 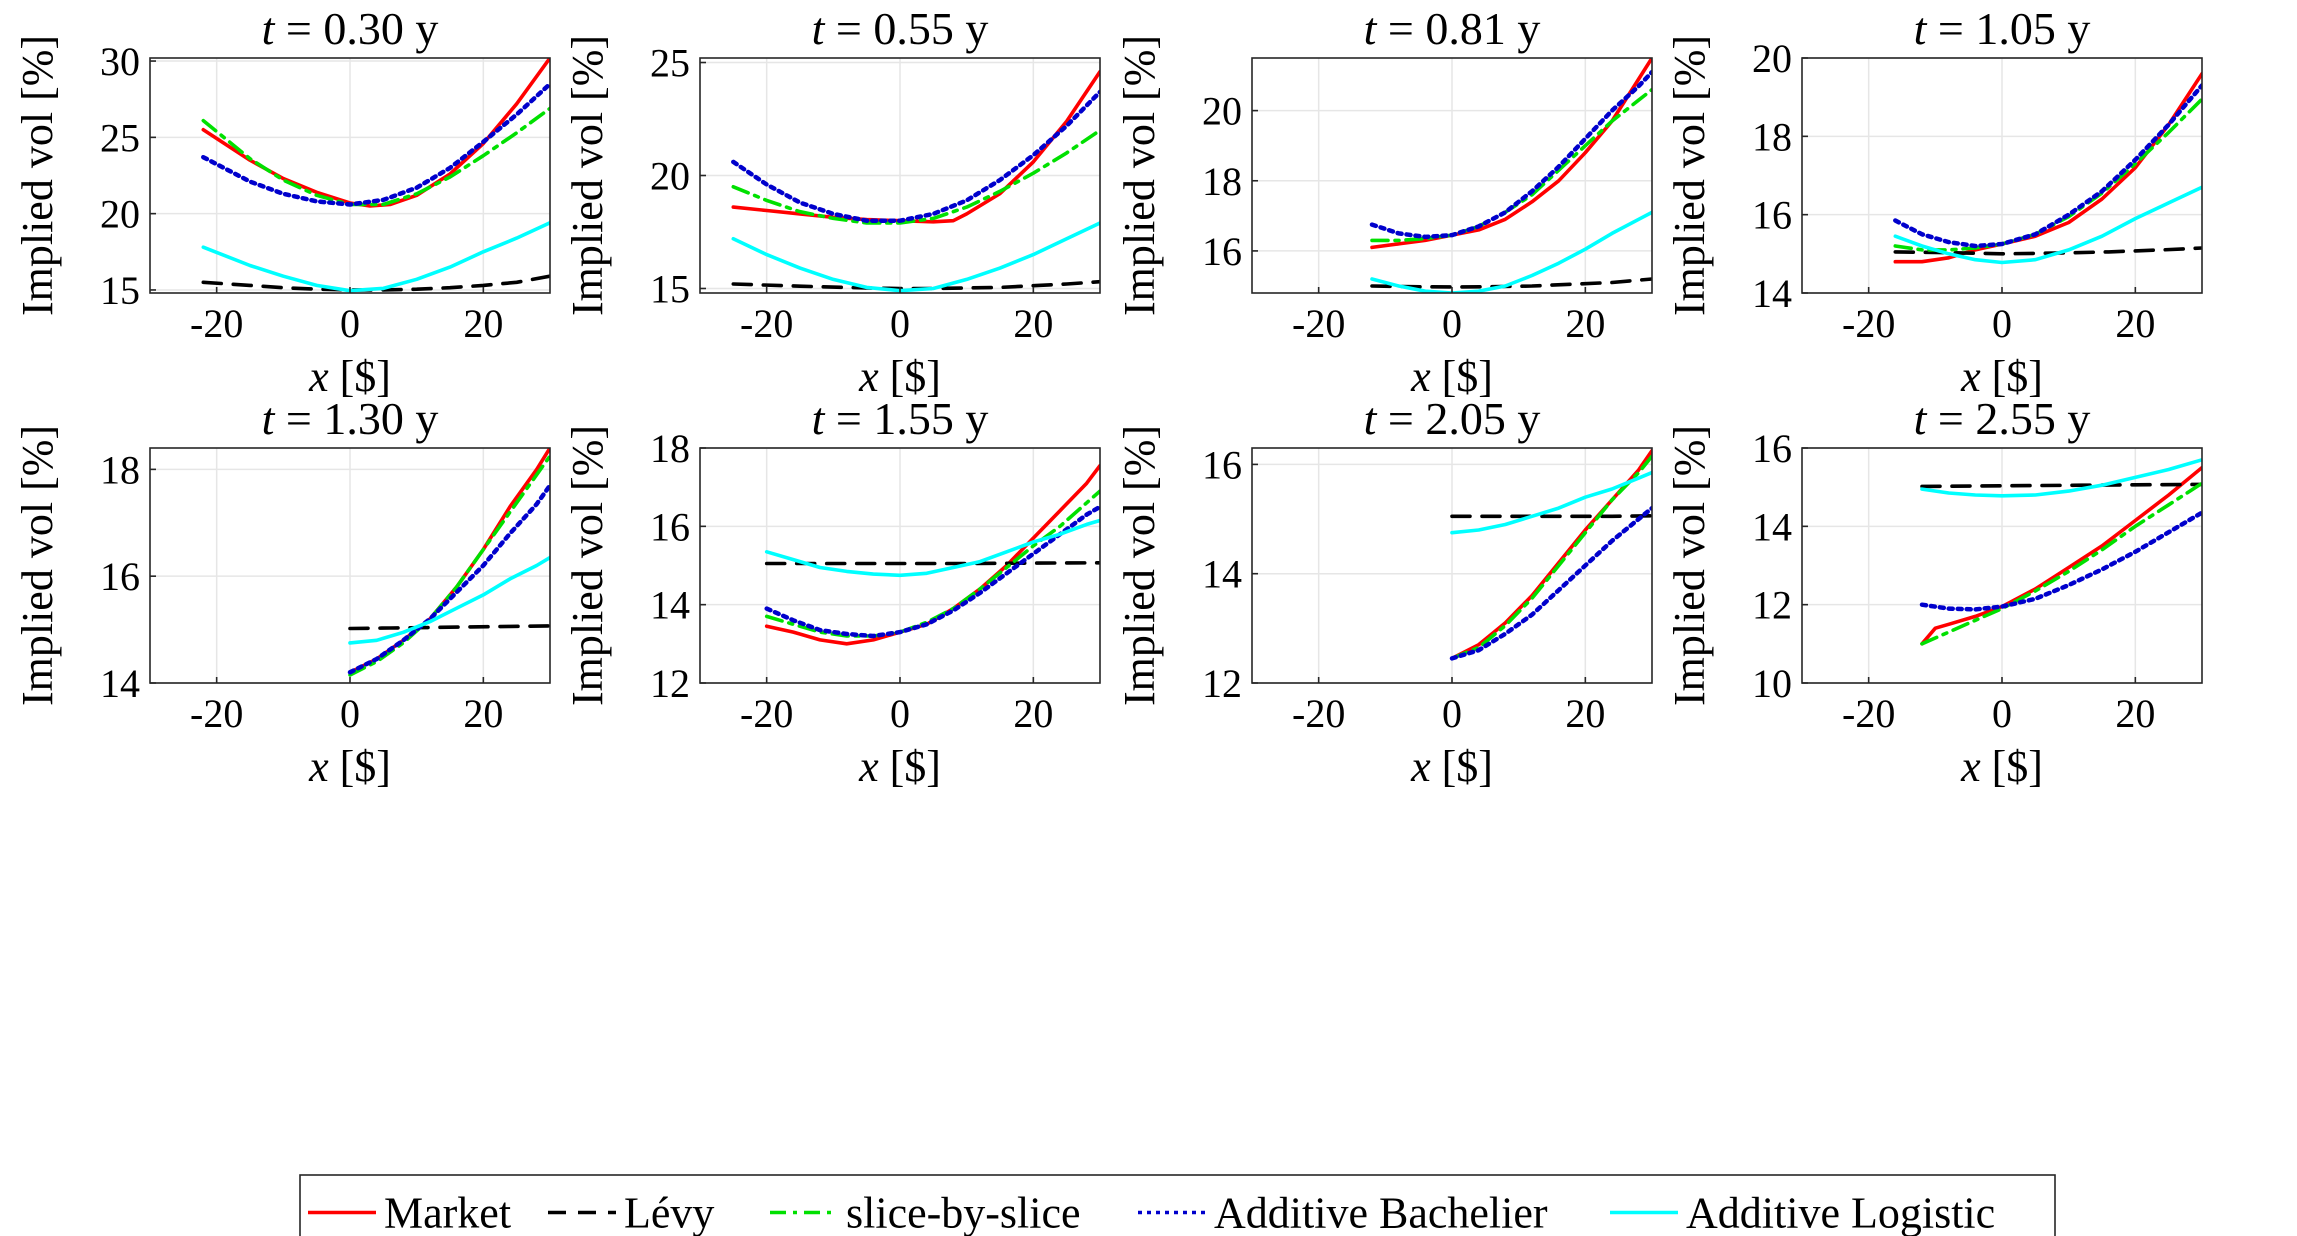 What do you see at coordinates (1840, 1212) in the screenshot?
I see `legend-label: Additive Logistic` at bounding box center [1840, 1212].